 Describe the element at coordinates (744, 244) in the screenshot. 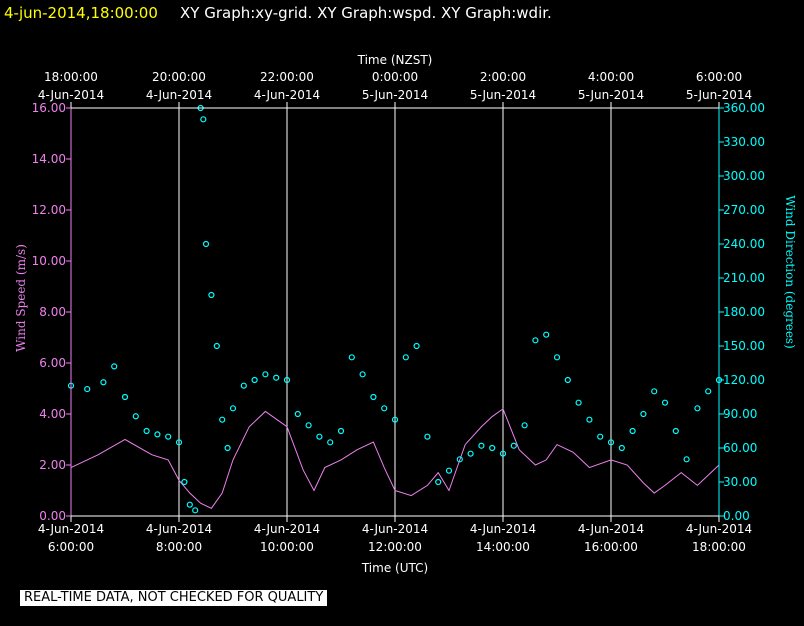

I see `right-tick-label: 240.00` at that location.